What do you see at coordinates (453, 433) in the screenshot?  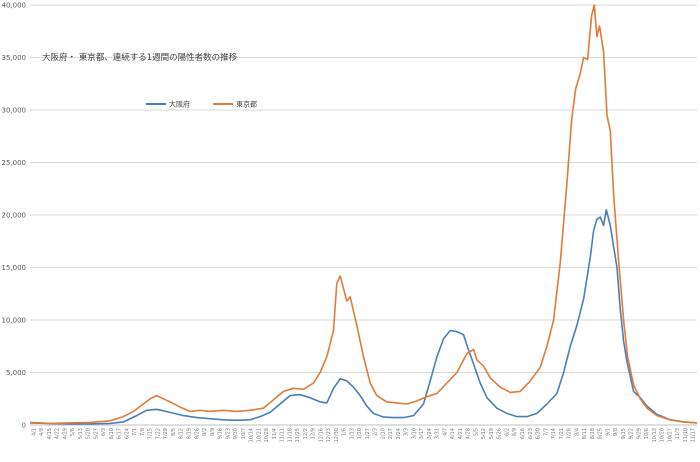 I see `x-tick-label: 4/14` at bounding box center [453, 433].